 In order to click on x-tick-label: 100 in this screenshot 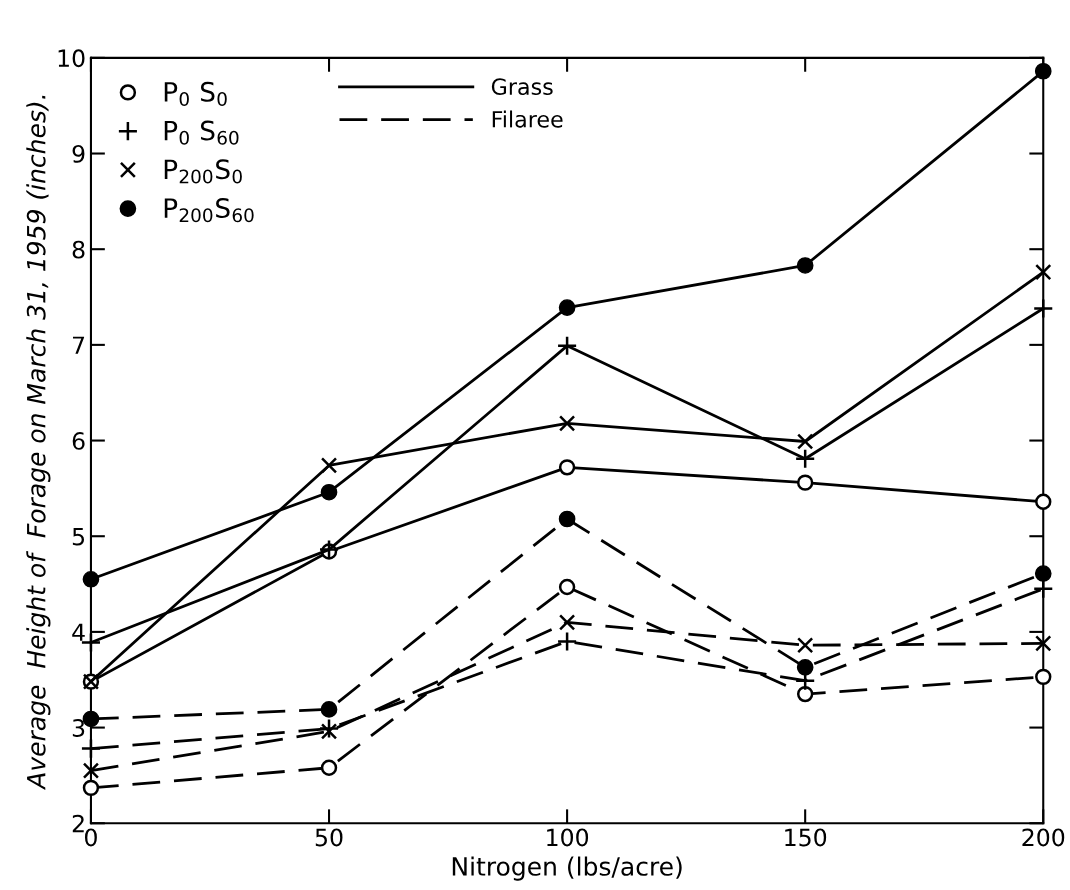, I will do `click(568, 837)`.